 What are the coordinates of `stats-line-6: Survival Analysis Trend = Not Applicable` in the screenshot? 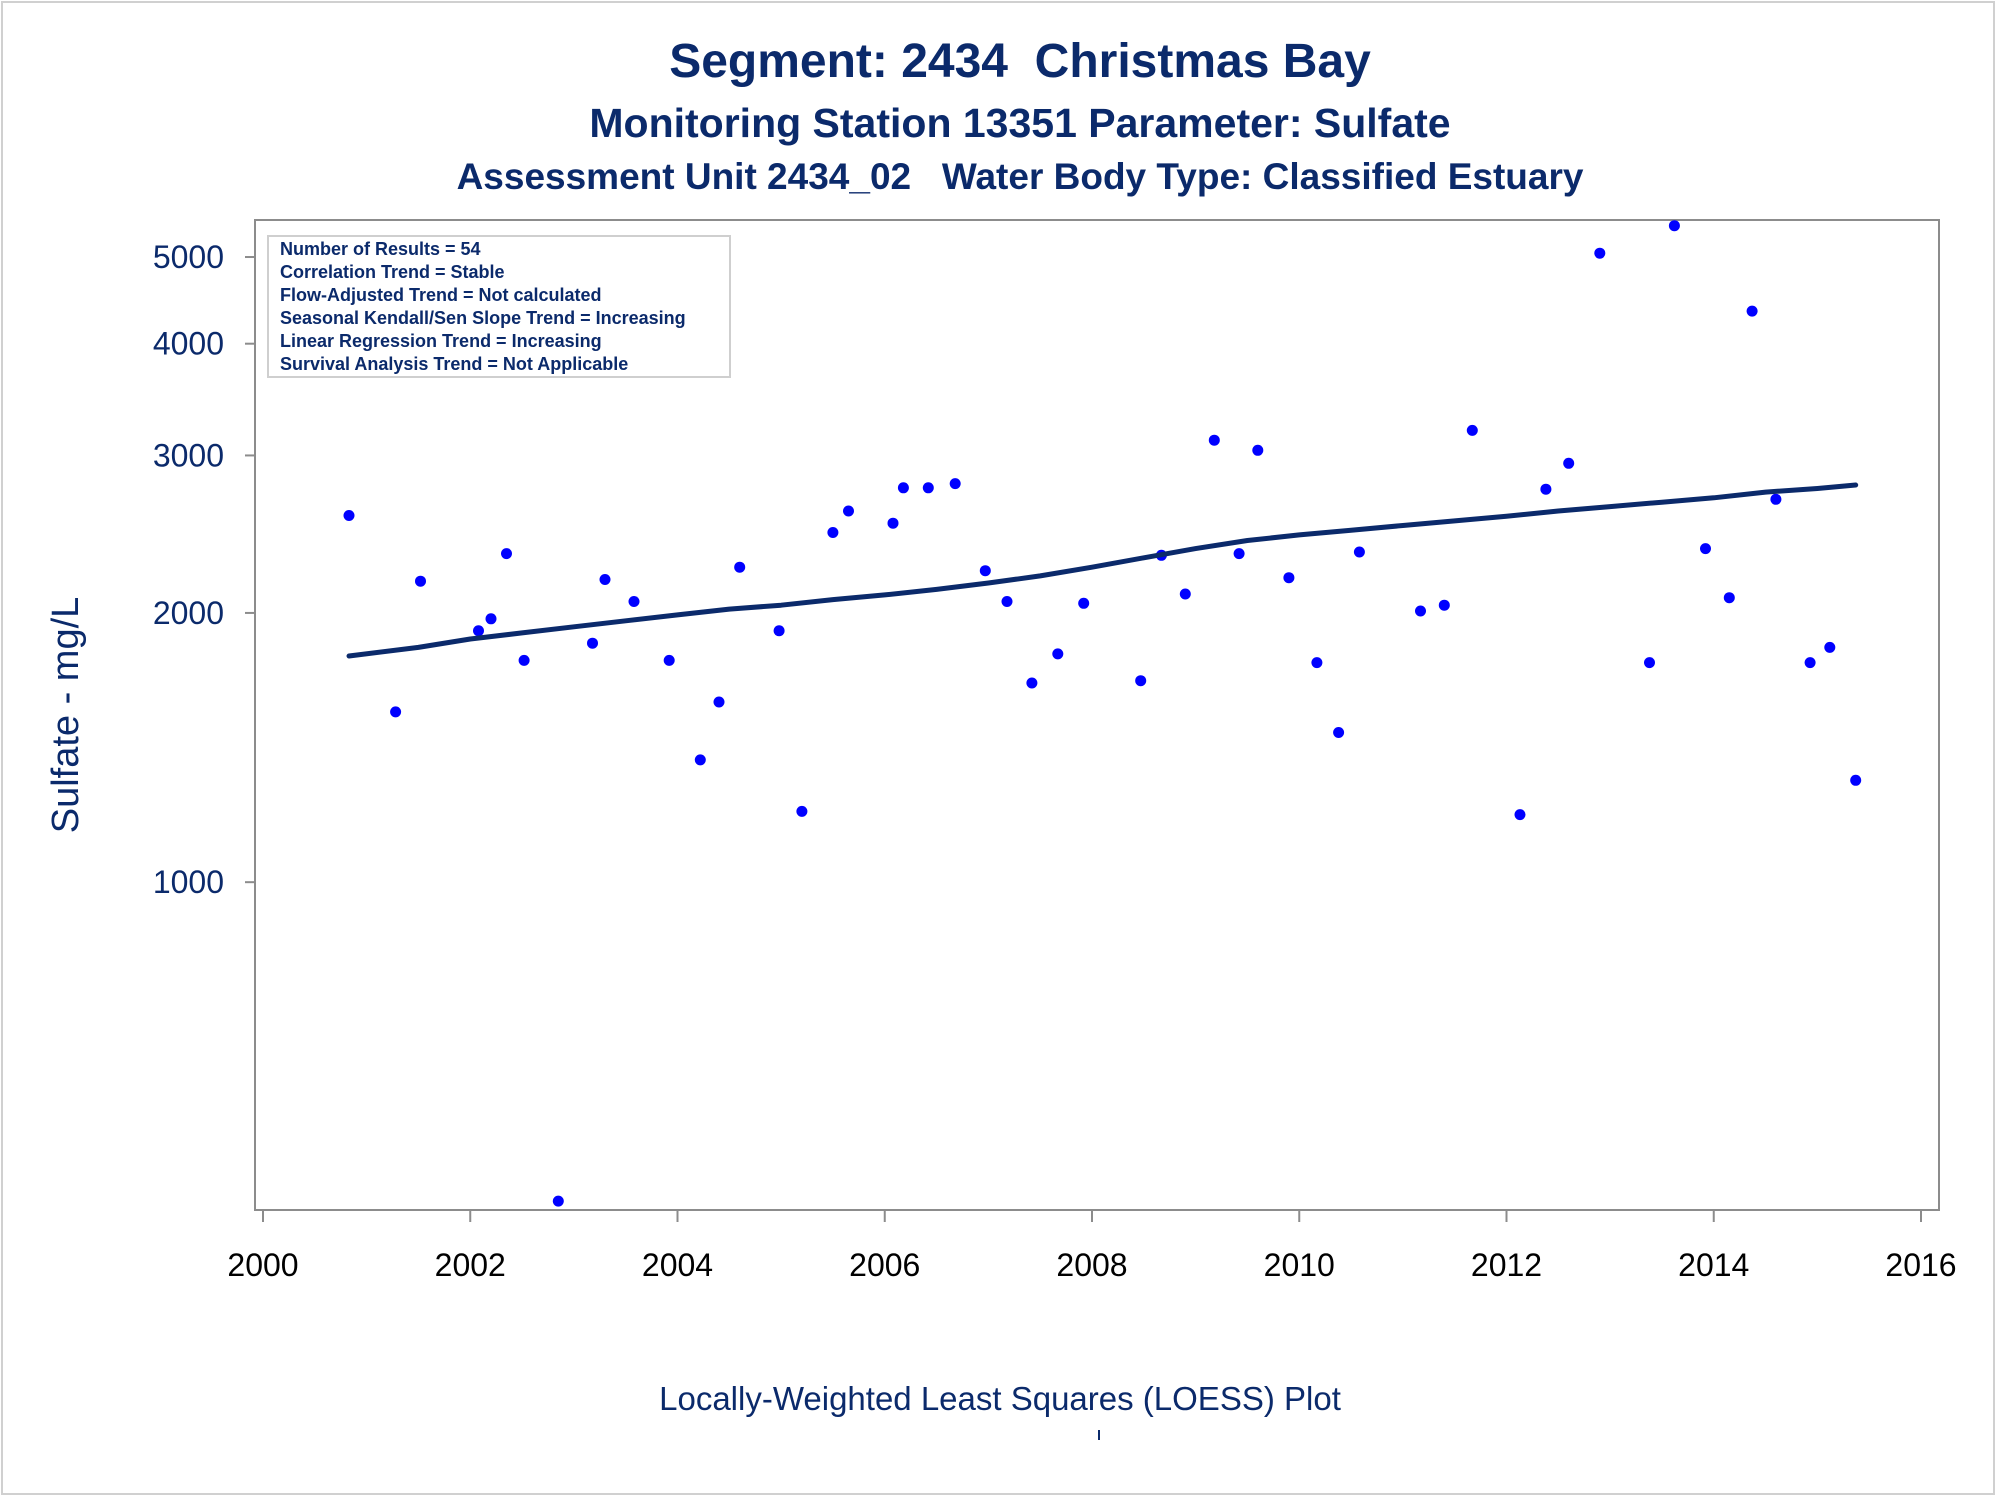 It's located at (454, 364).